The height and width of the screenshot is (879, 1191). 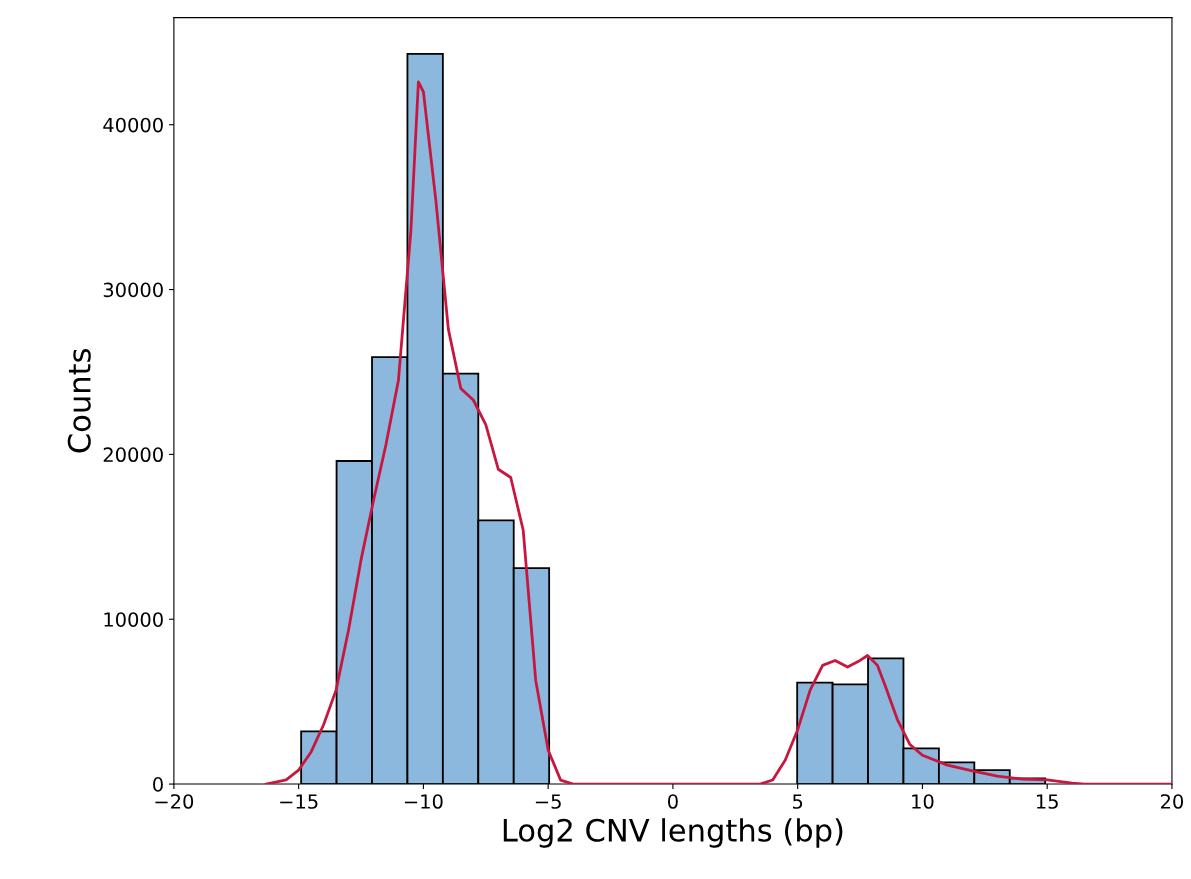 What do you see at coordinates (133, 619) in the screenshot?
I see `y-tick-label: 10000` at bounding box center [133, 619].